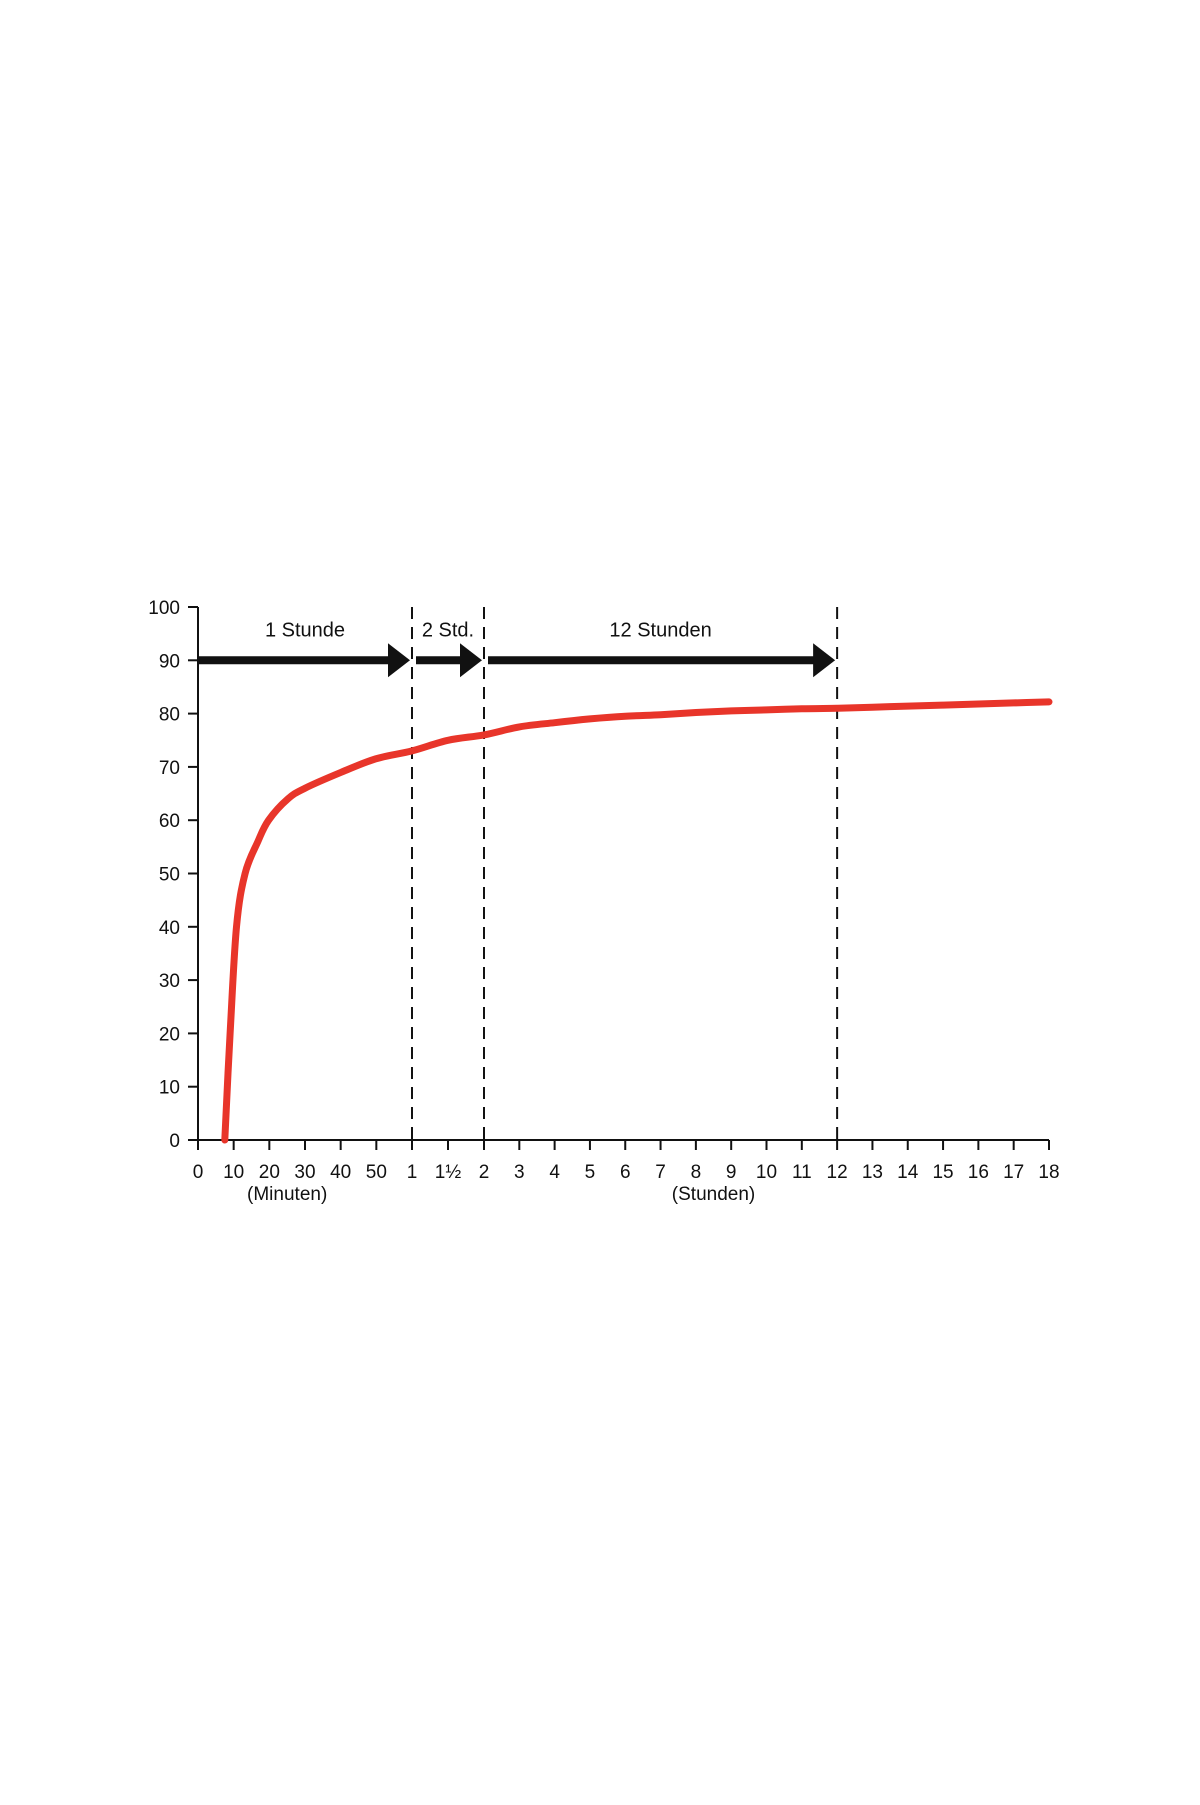 Image resolution: width=1200 pixels, height=1805 pixels. Describe the element at coordinates (942, 1172) in the screenshot. I see `x-tick-label-hours: 15` at that location.